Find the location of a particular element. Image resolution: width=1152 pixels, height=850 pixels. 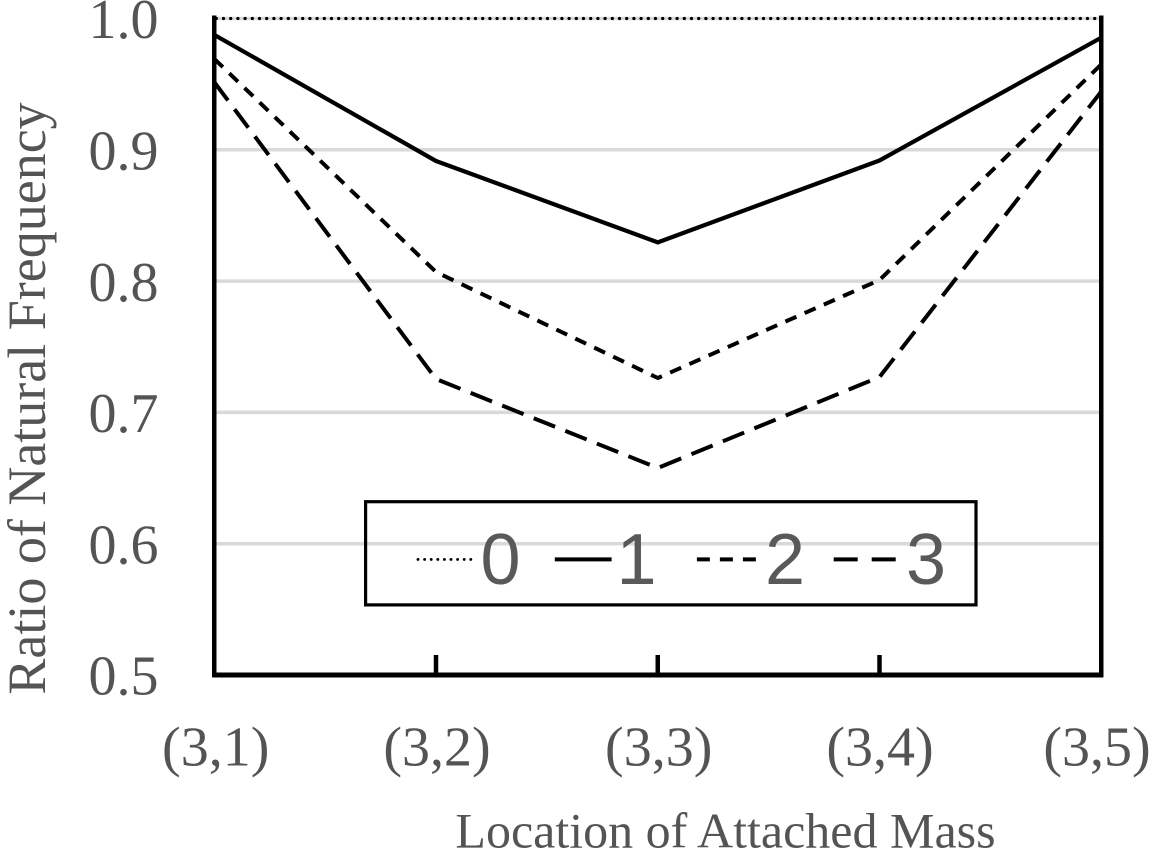

svg-text: 0 is located at coordinates (500, 560).